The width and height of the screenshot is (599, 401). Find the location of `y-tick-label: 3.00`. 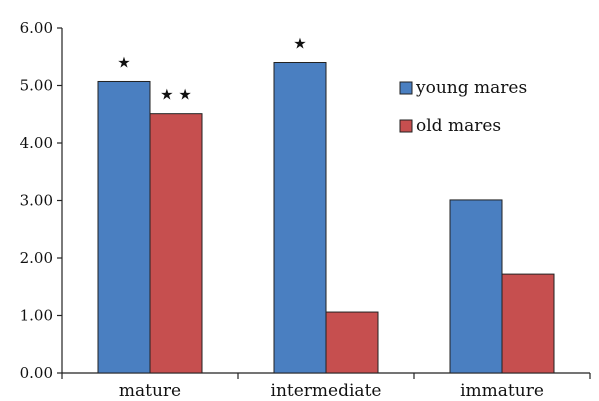

y-tick-label: 3.00 is located at coordinates (36, 201).